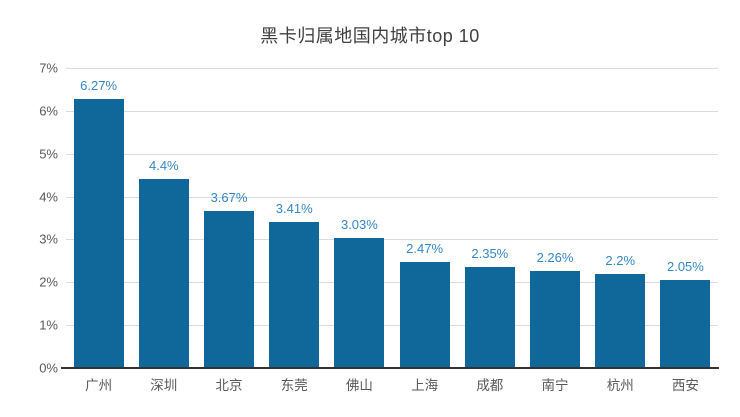 The width and height of the screenshot is (740, 417). Describe the element at coordinates (489, 218) in the screenshot. I see `bar-slot: 2.35%` at that location.